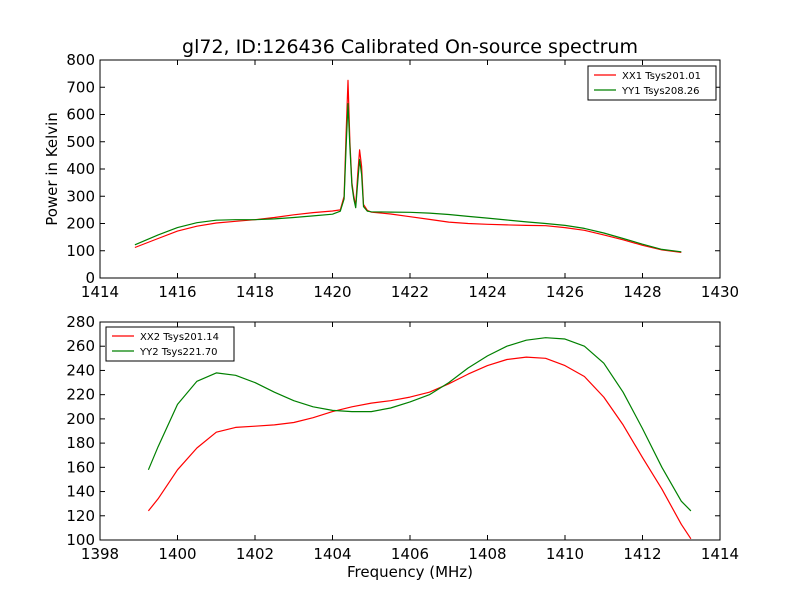 Image resolution: width=800 pixels, height=600 pixels. What do you see at coordinates (660, 91) in the screenshot?
I see `legend-entry: YY1 Tsys208.26` at bounding box center [660, 91].